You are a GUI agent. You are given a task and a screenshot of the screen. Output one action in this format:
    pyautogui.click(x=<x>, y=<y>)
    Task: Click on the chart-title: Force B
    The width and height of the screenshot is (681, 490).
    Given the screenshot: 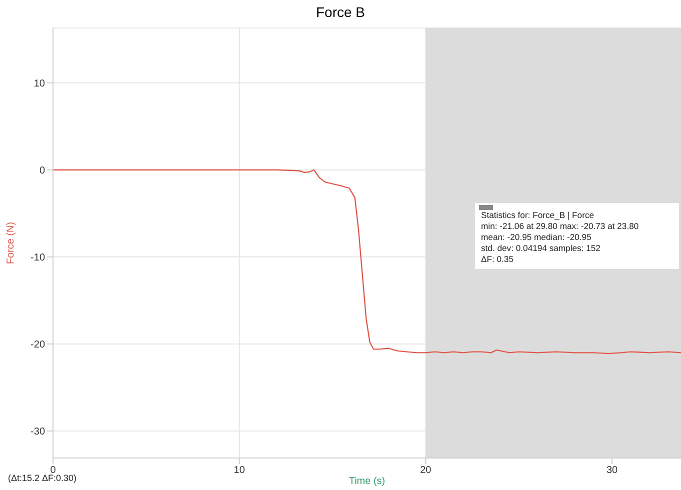 What is the action you would take?
    pyautogui.click(x=340, y=12)
    